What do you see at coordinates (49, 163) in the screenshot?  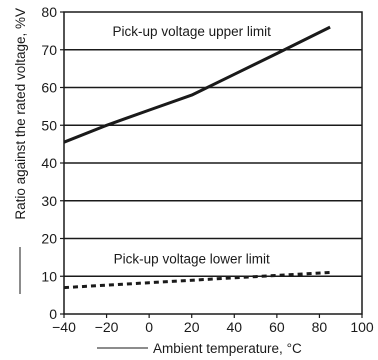 I see `y-tick-label: 40` at bounding box center [49, 163].